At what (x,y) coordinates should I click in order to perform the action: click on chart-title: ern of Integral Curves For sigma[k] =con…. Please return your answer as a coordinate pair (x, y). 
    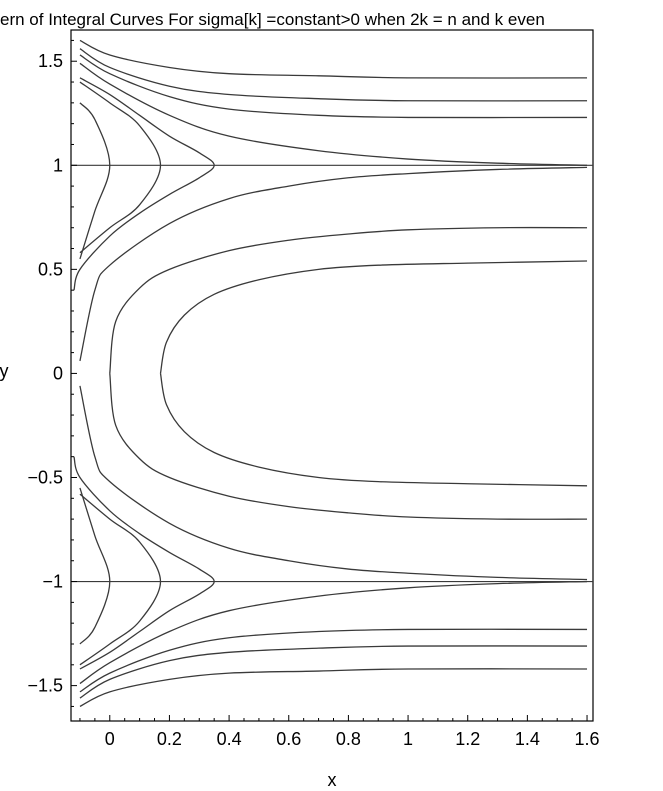
    Looking at the image, I should click on (272, 19).